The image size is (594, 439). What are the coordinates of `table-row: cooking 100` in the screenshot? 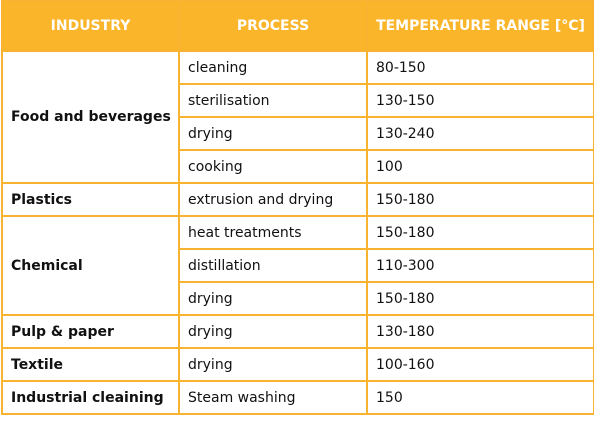 It's located at (298, 166).